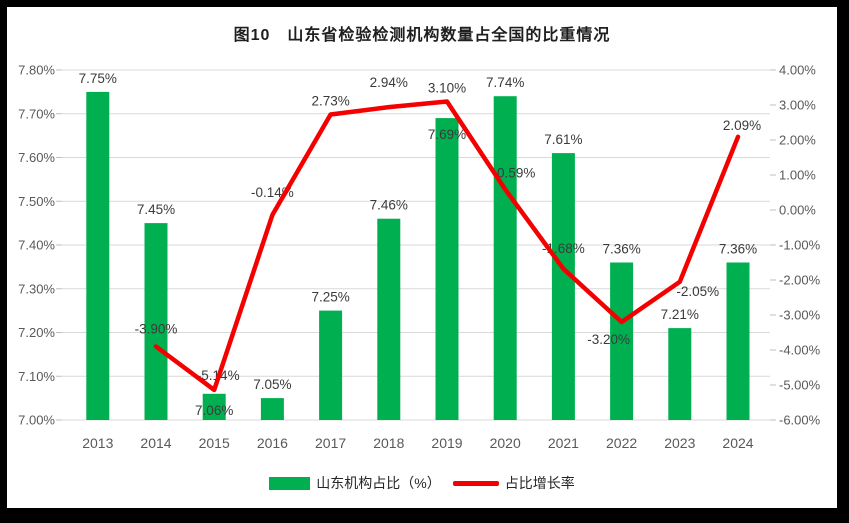  I want to click on legend-bar-label: 山东机构占比（%）, so click(378, 483).